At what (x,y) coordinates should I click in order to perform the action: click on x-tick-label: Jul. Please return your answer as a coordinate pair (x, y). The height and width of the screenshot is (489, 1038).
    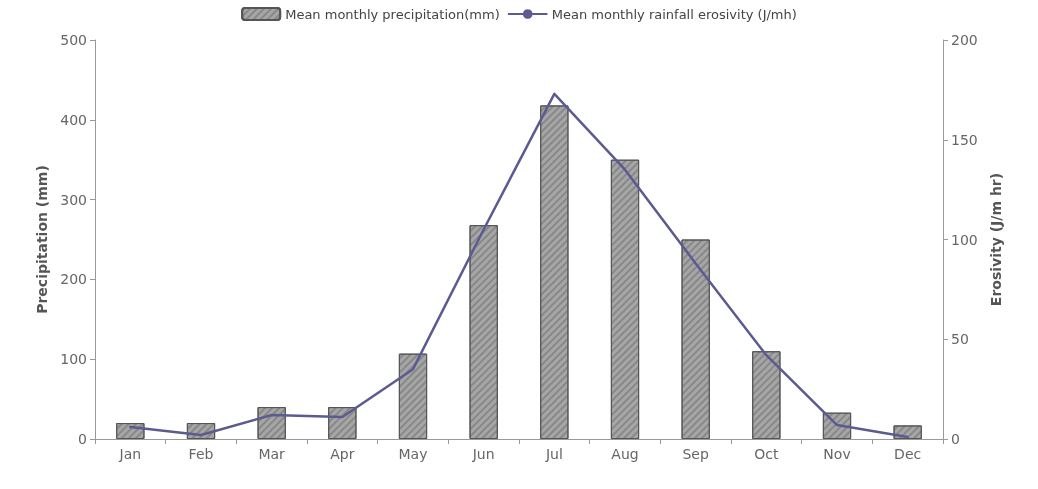
    Looking at the image, I should click on (553, 454).